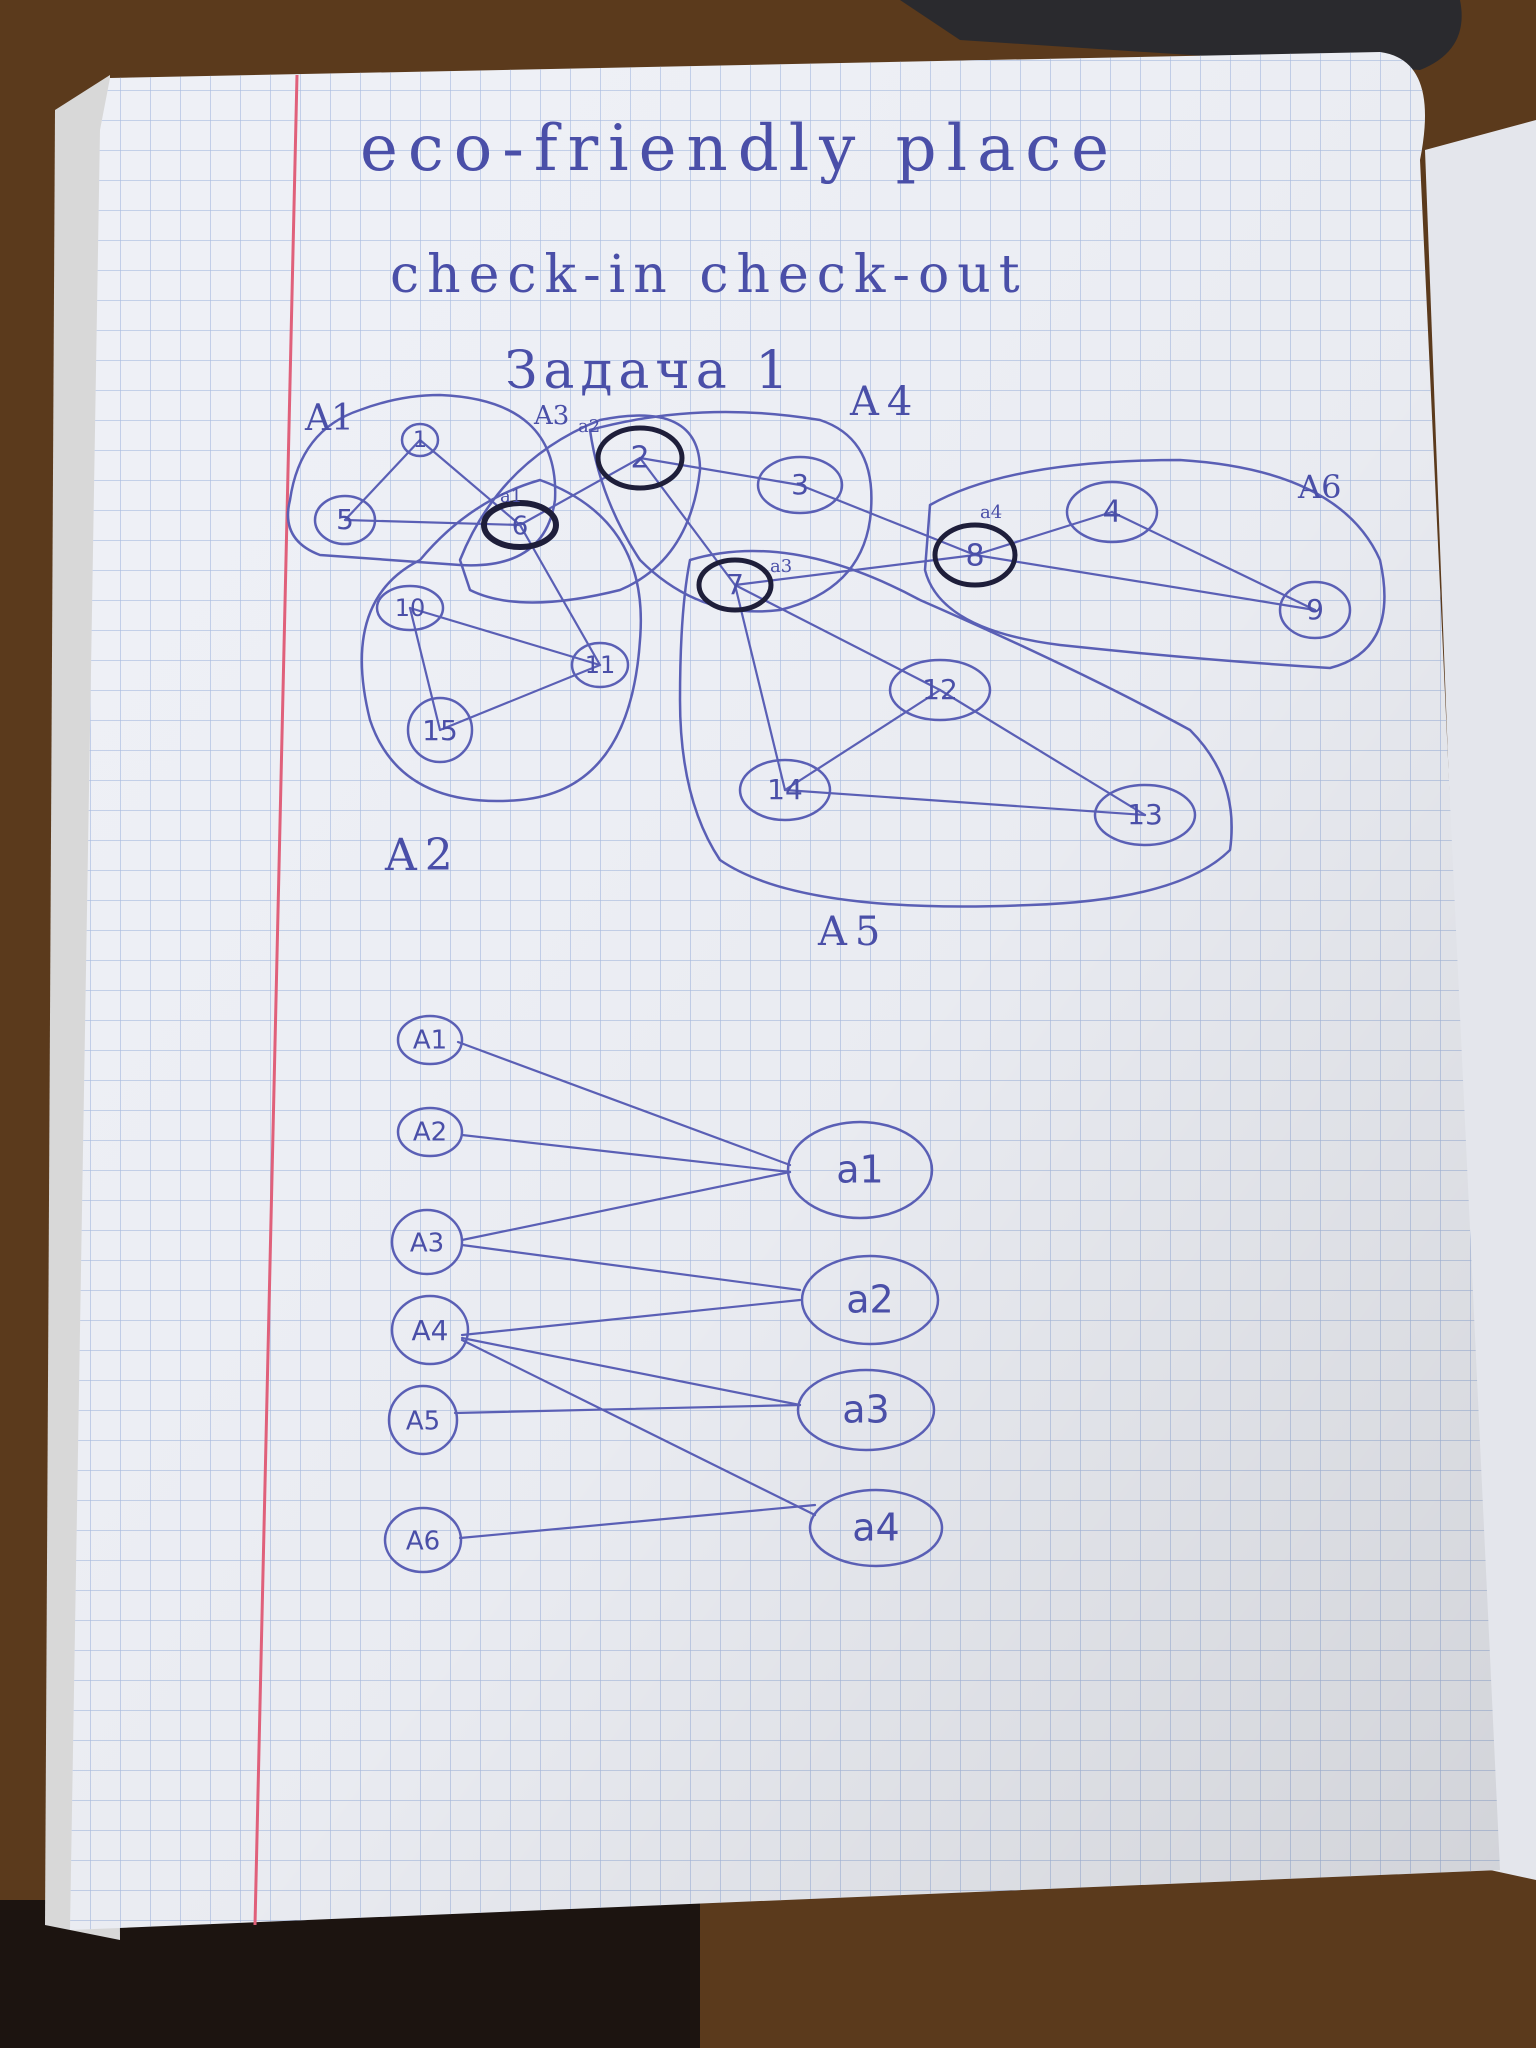 This screenshot has width=1536, height=2048. I want to click on svg-text: 8, so click(974, 556).